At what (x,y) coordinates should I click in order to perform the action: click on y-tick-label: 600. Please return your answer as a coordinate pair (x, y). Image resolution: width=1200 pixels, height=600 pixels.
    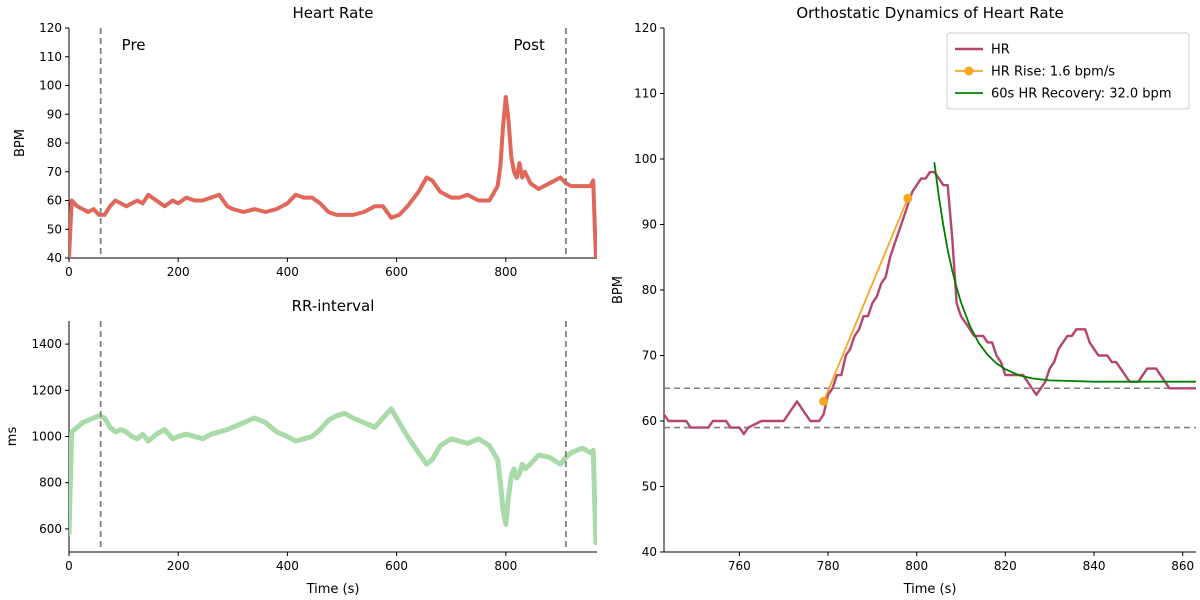
    Looking at the image, I should click on (50, 529).